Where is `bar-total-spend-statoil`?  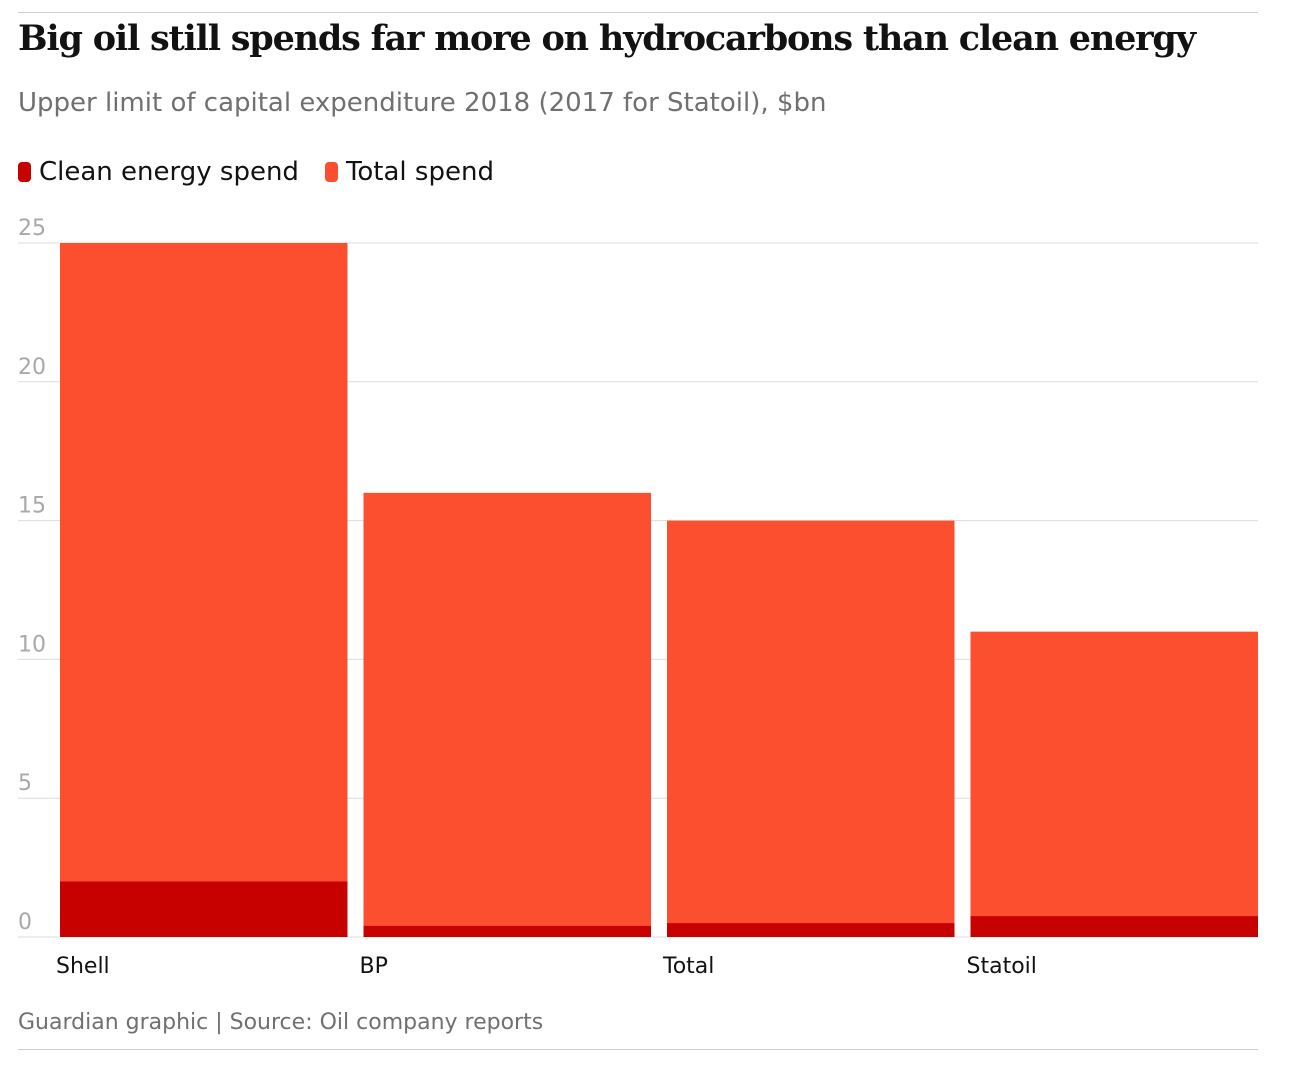
bar-total-spend-statoil is located at coordinates (1114, 784).